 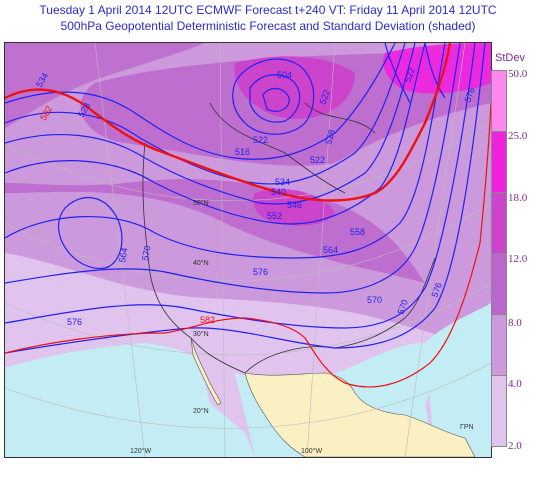 What do you see at coordinates (105, 85) in the screenshot?
I see `stdev-shade-12c` at bounding box center [105, 85].